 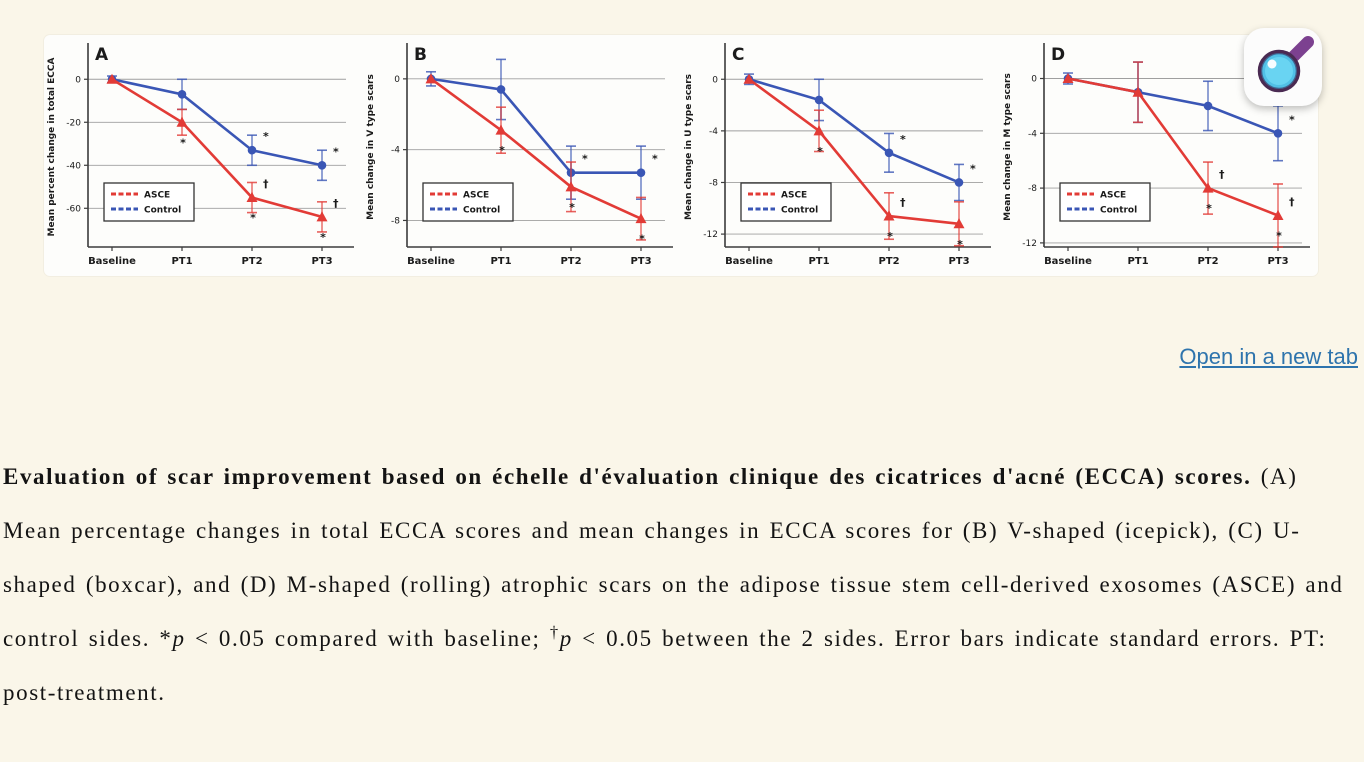 What do you see at coordinates (689, 147) in the screenshot?
I see `svg-text: Mean change in U type scars` at bounding box center [689, 147].